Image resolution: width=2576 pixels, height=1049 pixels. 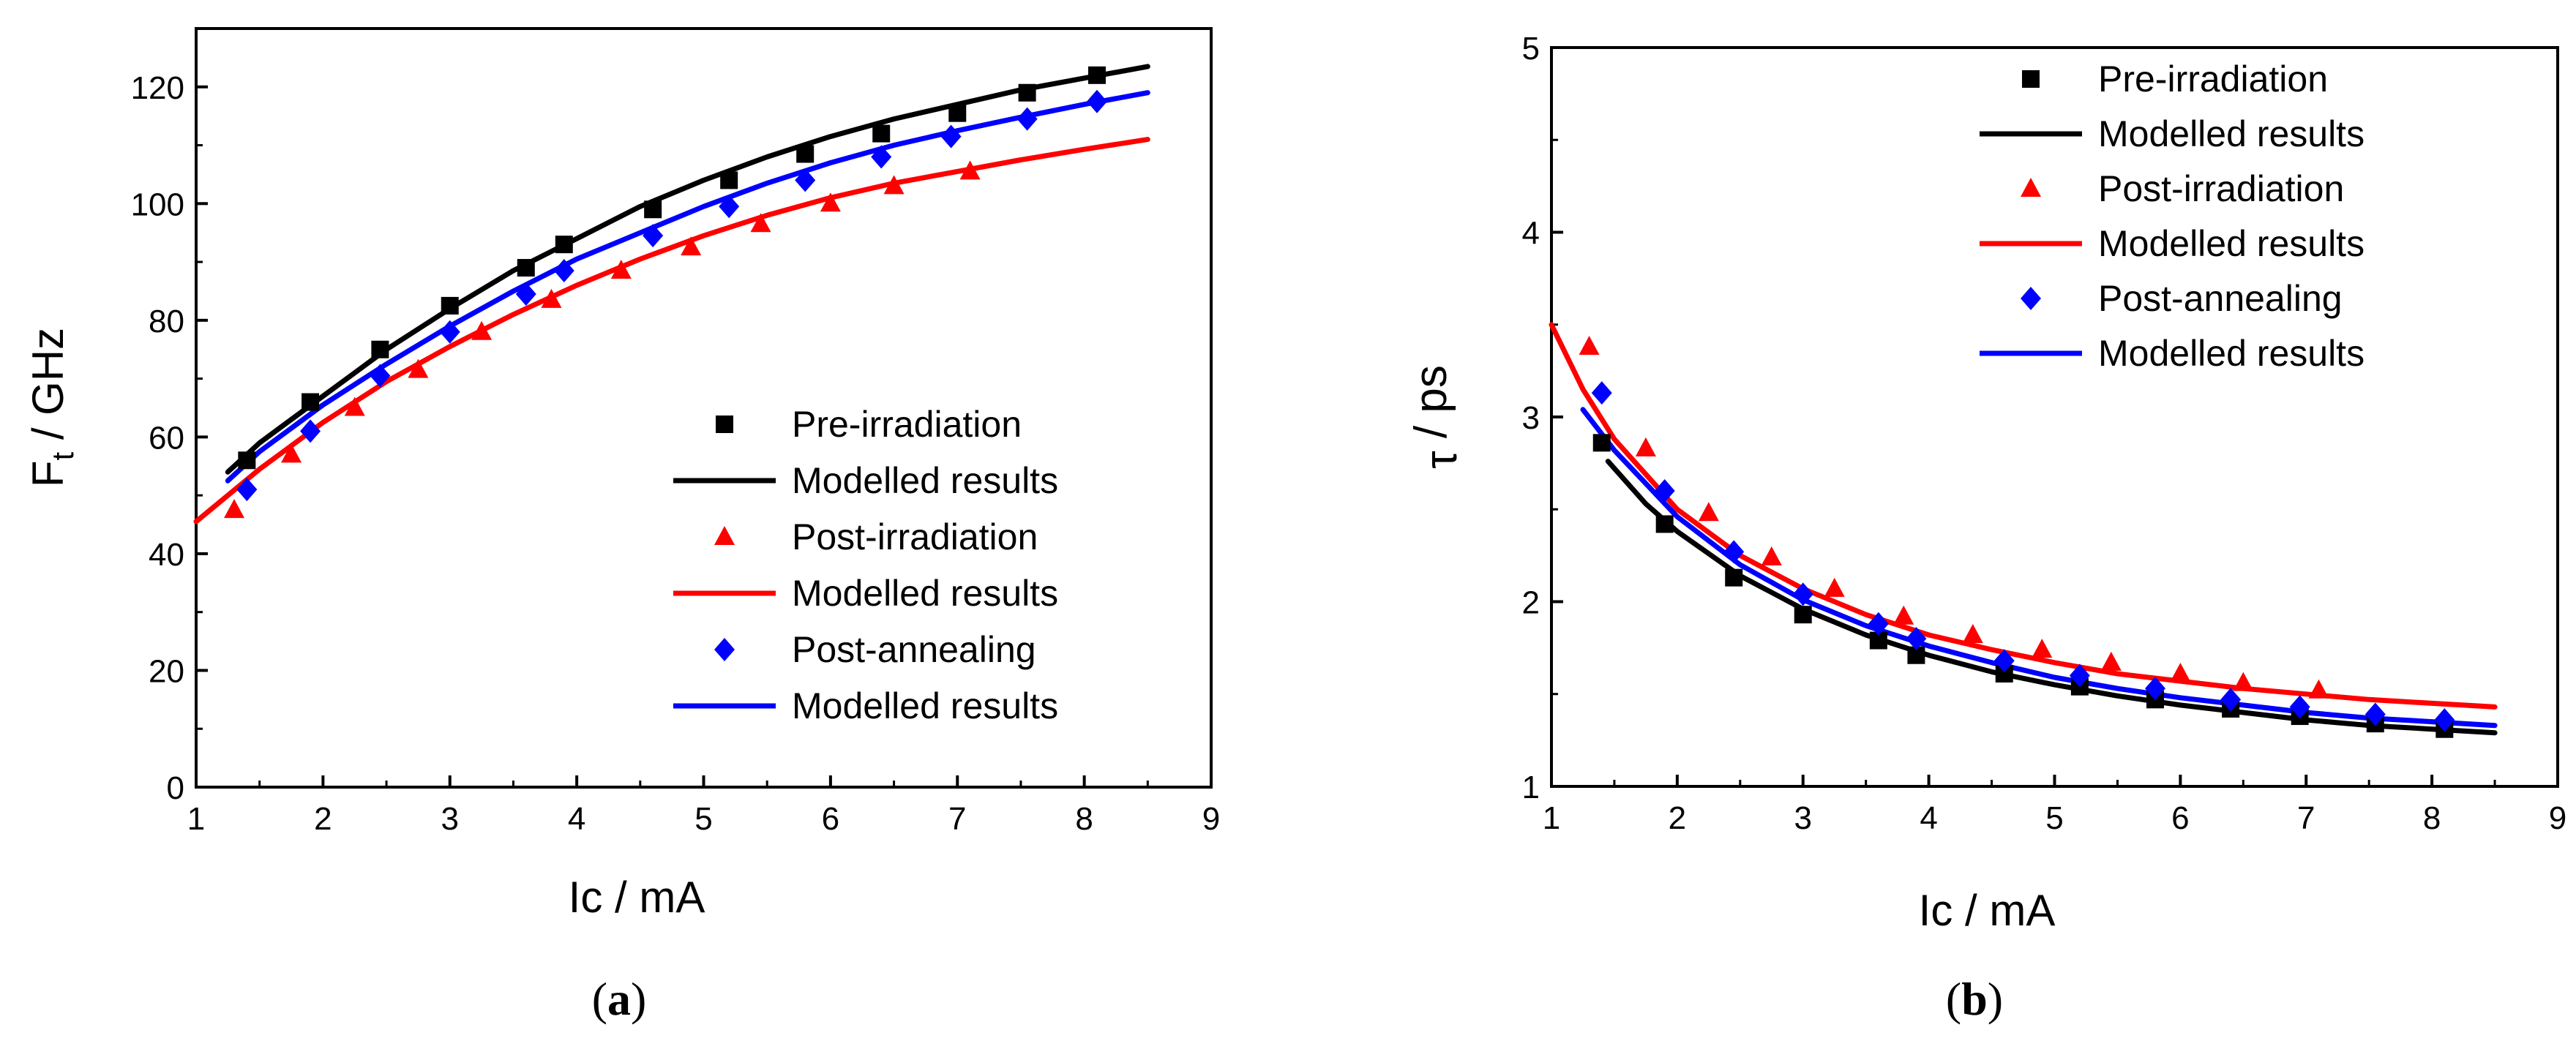 I want to click on a-series-5-model-line, so click(x=687, y=287).